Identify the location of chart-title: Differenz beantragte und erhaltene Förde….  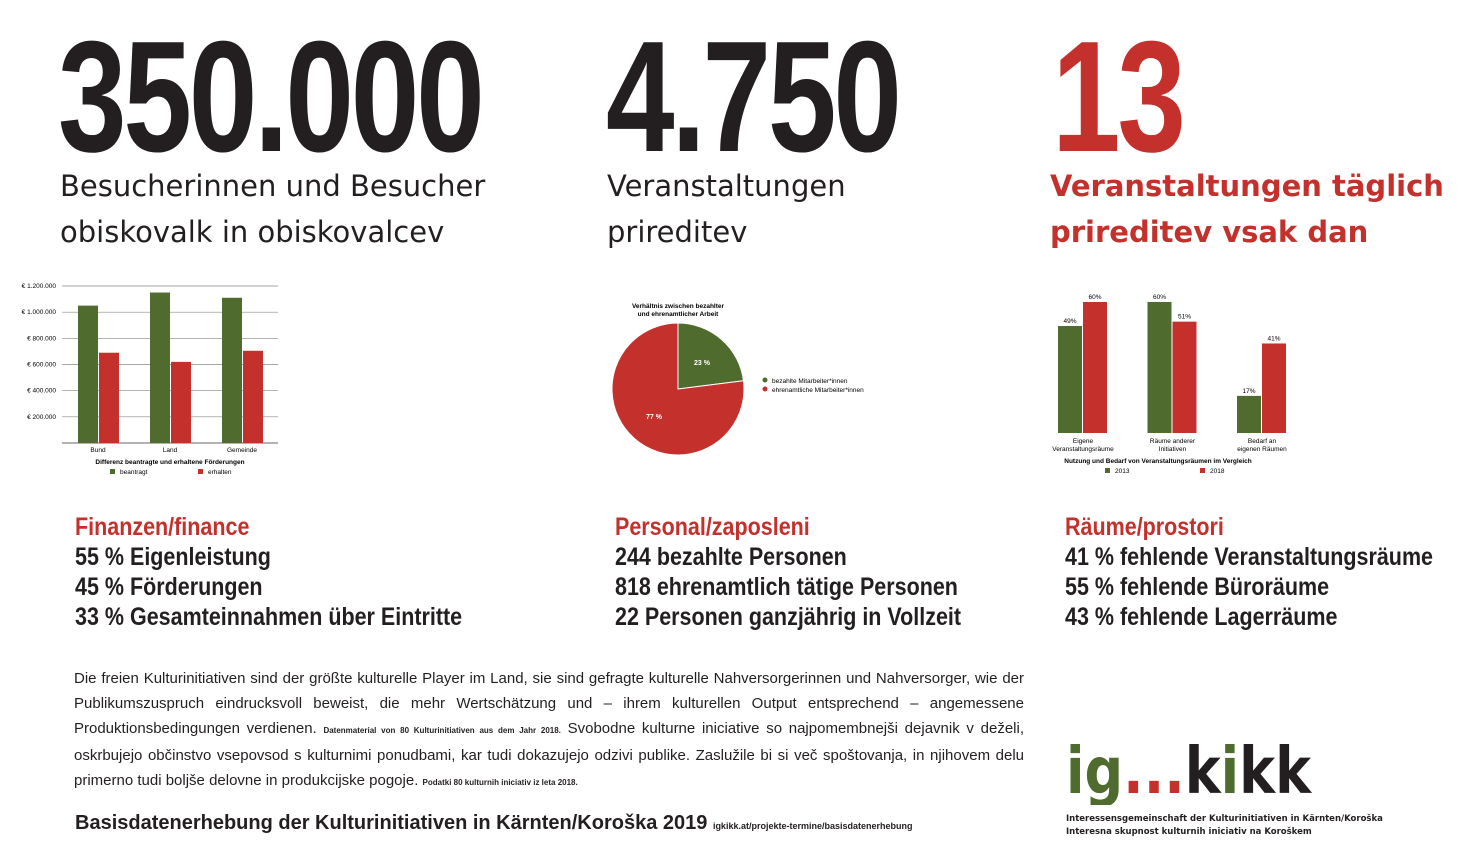
(169, 462).